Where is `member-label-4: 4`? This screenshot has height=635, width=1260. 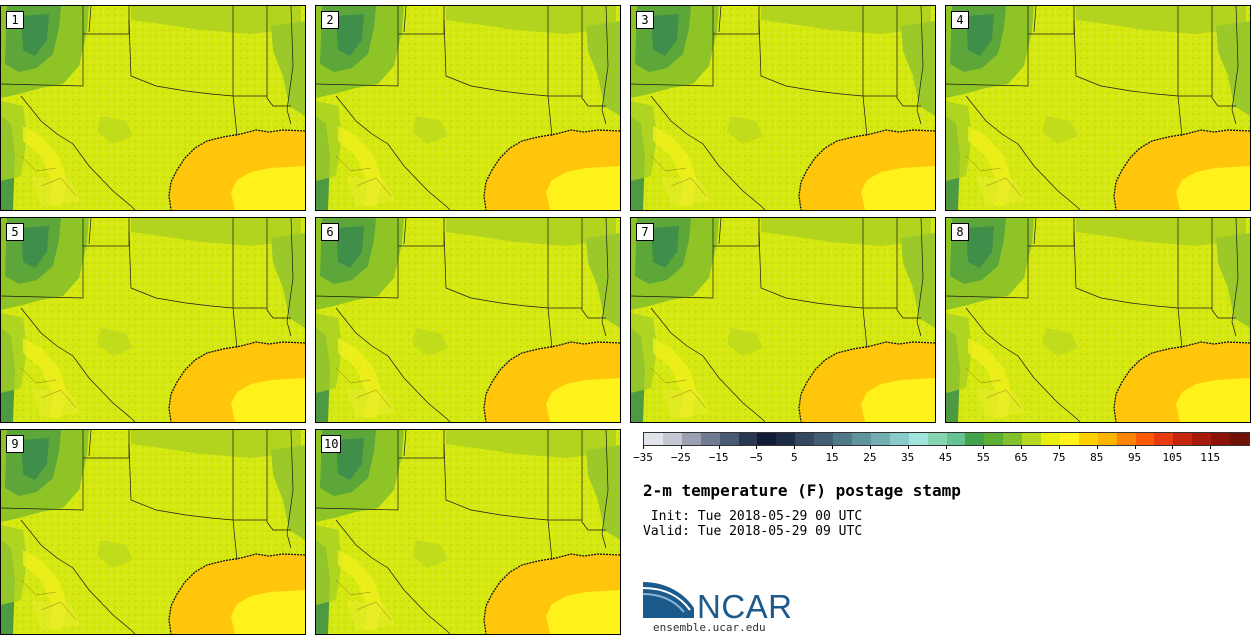 member-label-4: 4 is located at coordinates (960, 20).